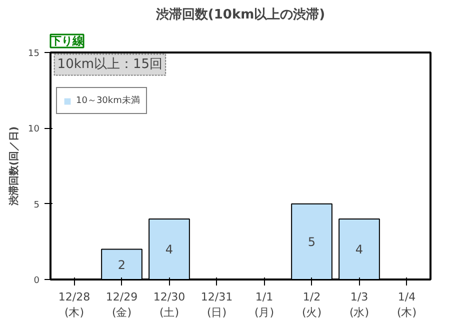 This screenshot has height=328, width=456. I want to click on data-label: 5, so click(312, 242).